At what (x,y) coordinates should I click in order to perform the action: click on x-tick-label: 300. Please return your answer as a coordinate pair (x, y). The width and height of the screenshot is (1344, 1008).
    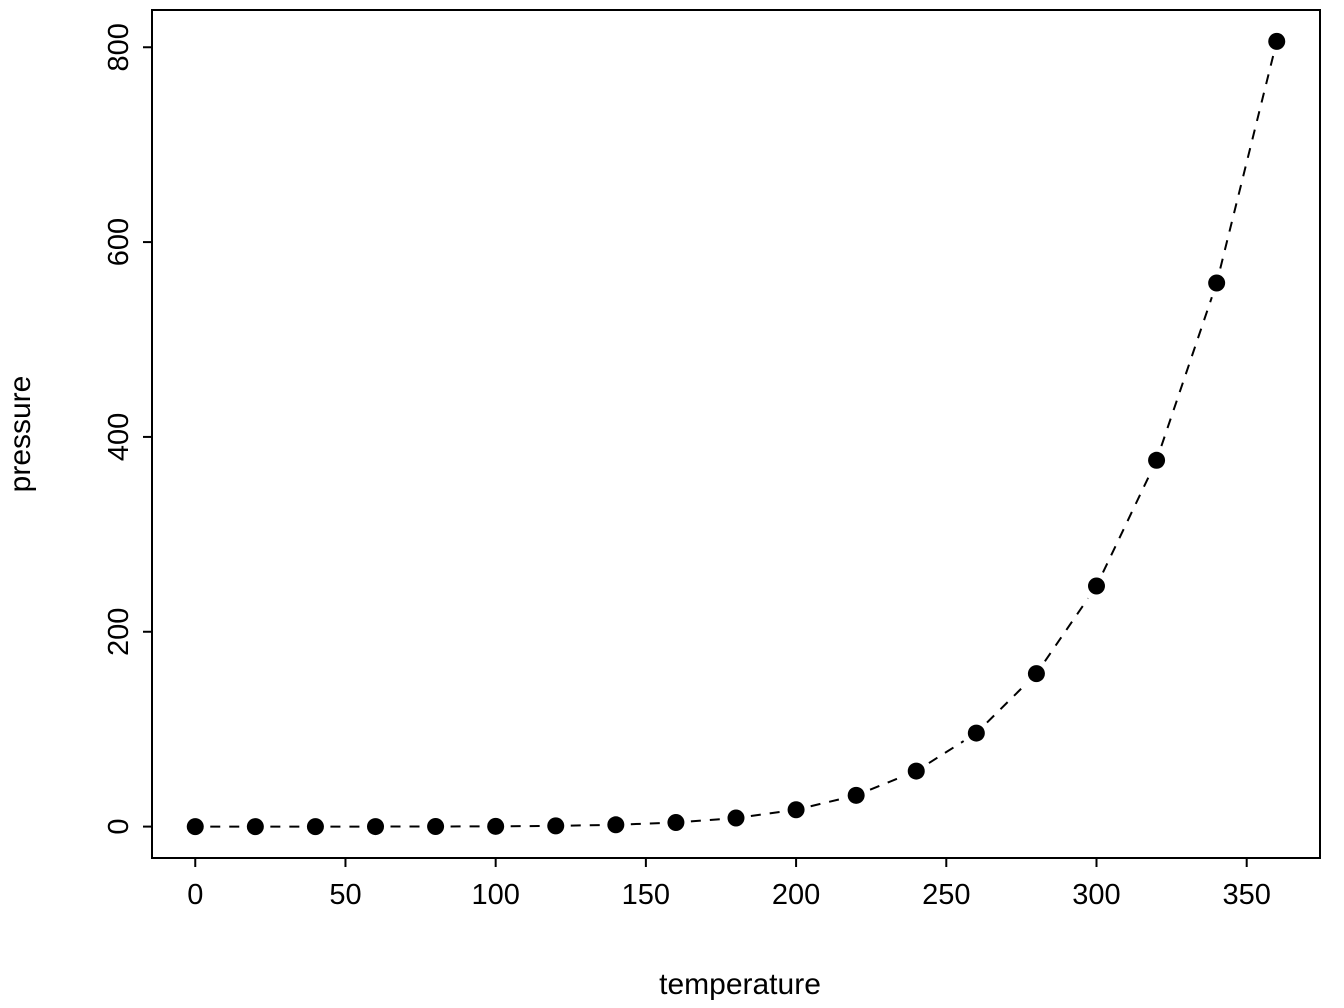
    Looking at the image, I should click on (1096, 895).